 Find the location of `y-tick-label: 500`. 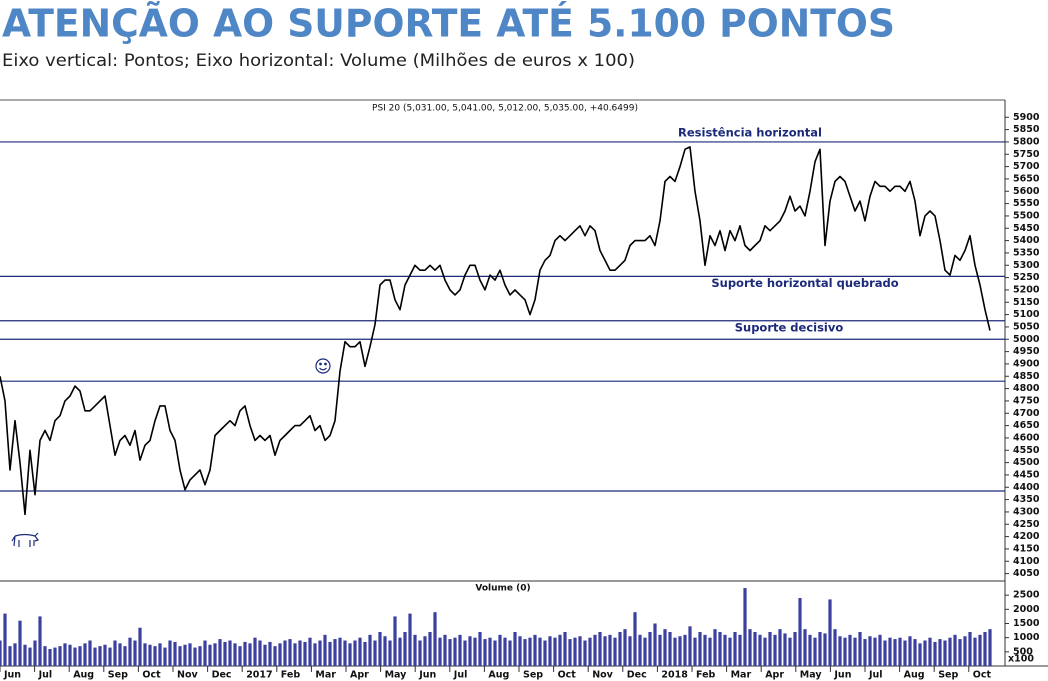

y-tick-label: 500 is located at coordinates (1023, 651).